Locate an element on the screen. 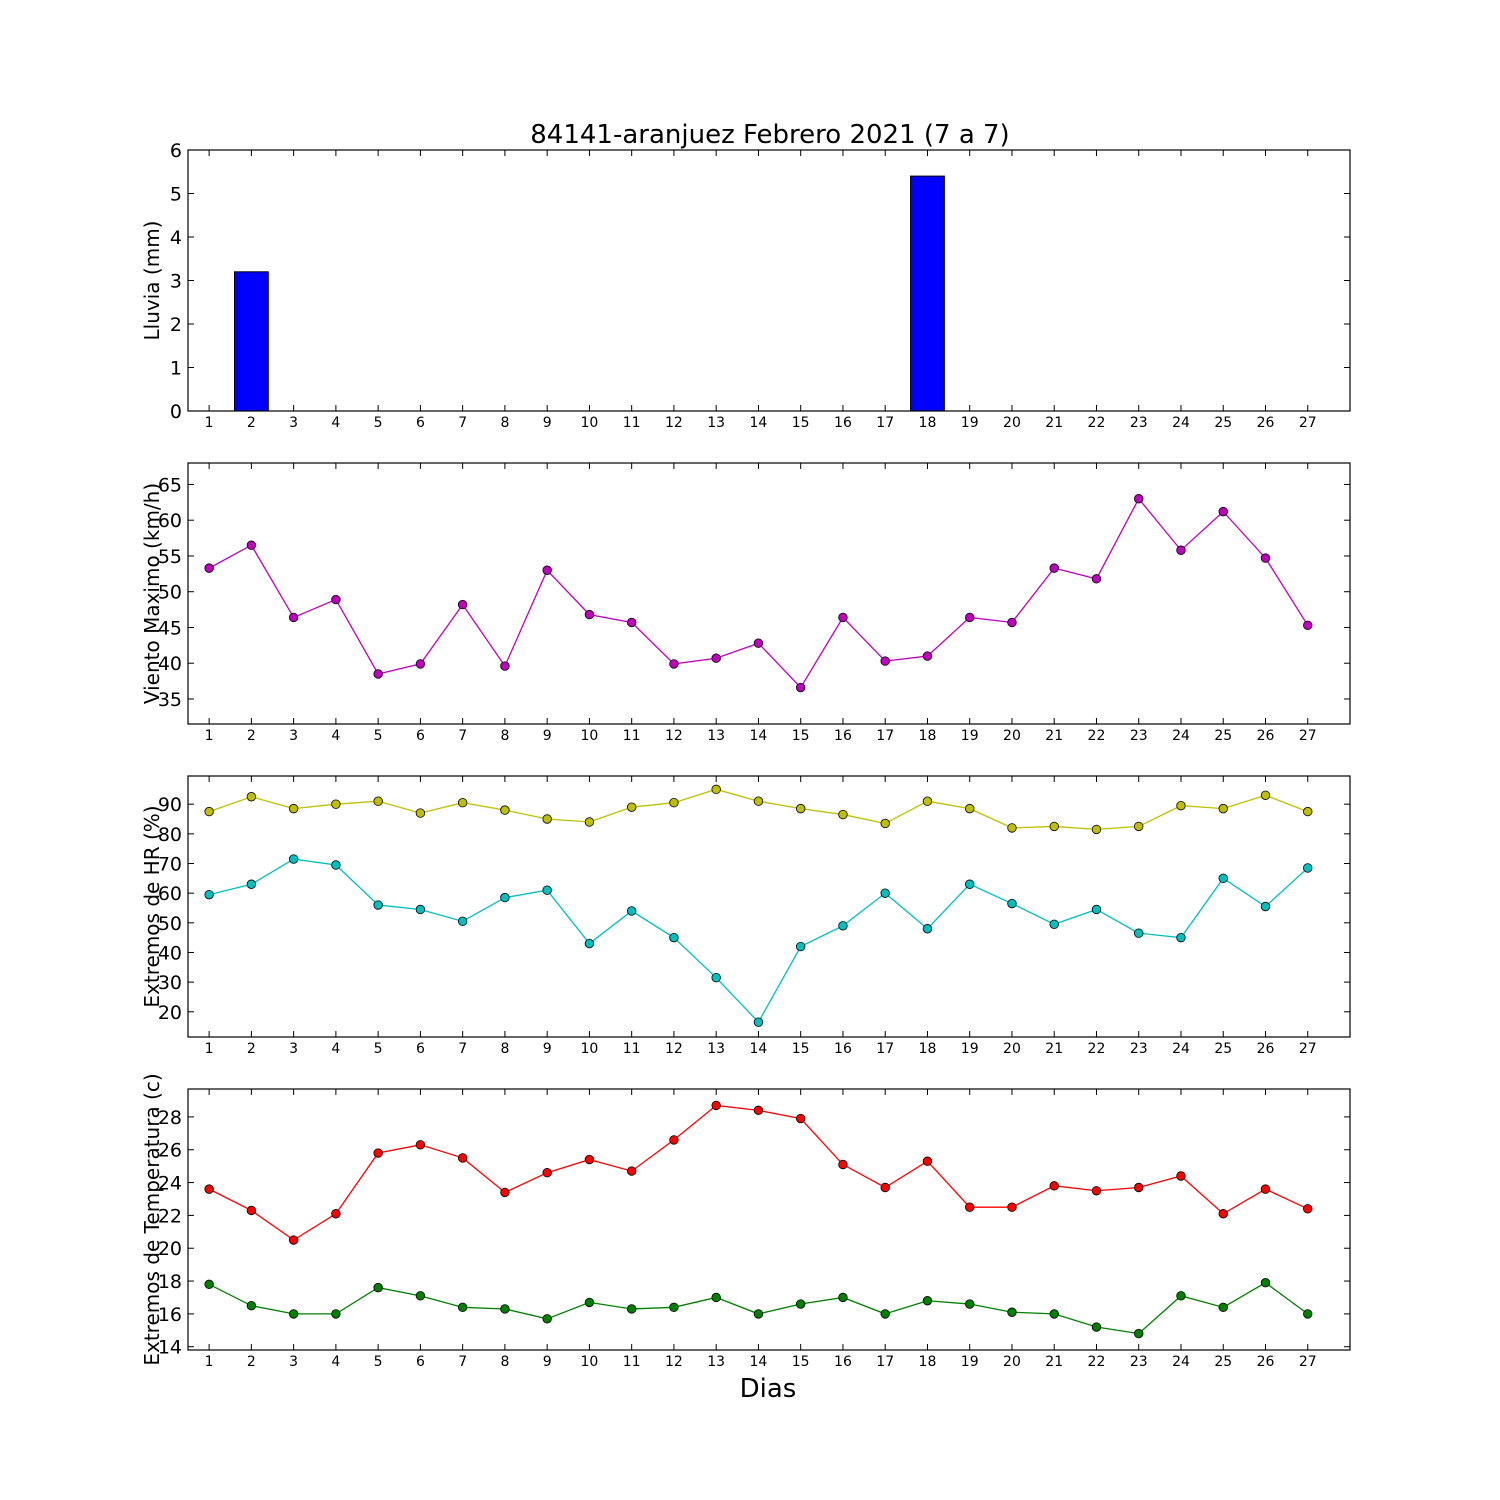  y-tick-label: 70 is located at coordinates (170, 864).